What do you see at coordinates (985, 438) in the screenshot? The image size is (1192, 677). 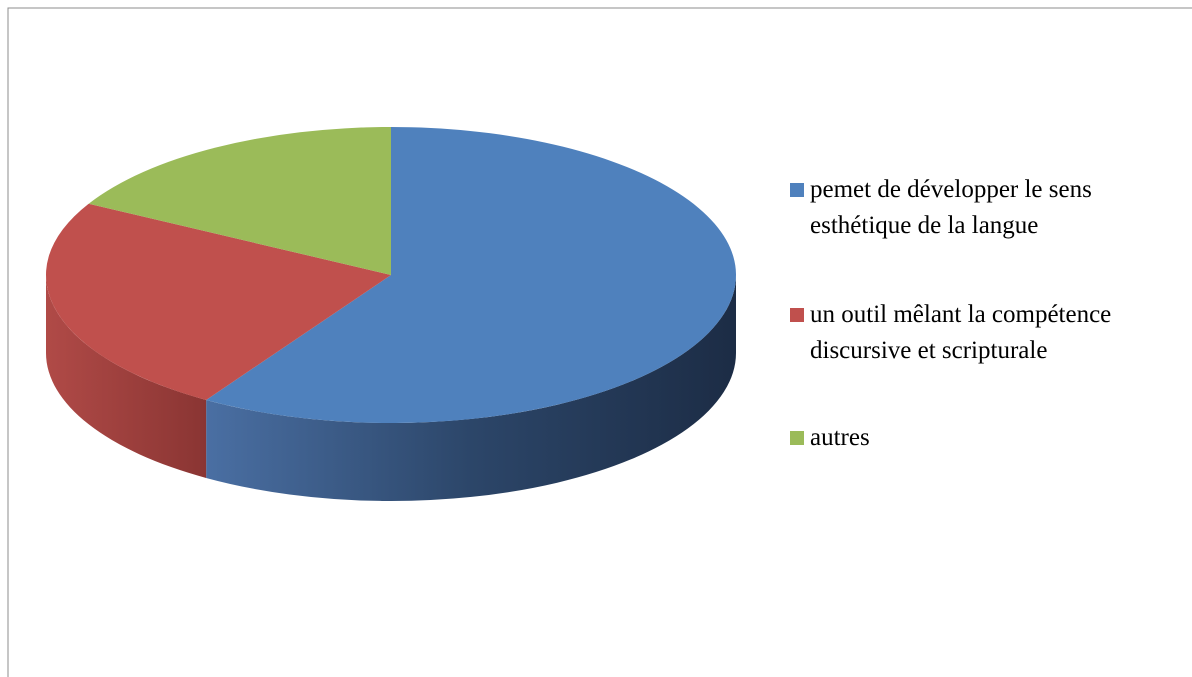 I see `legend-item: autres` at bounding box center [985, 438].